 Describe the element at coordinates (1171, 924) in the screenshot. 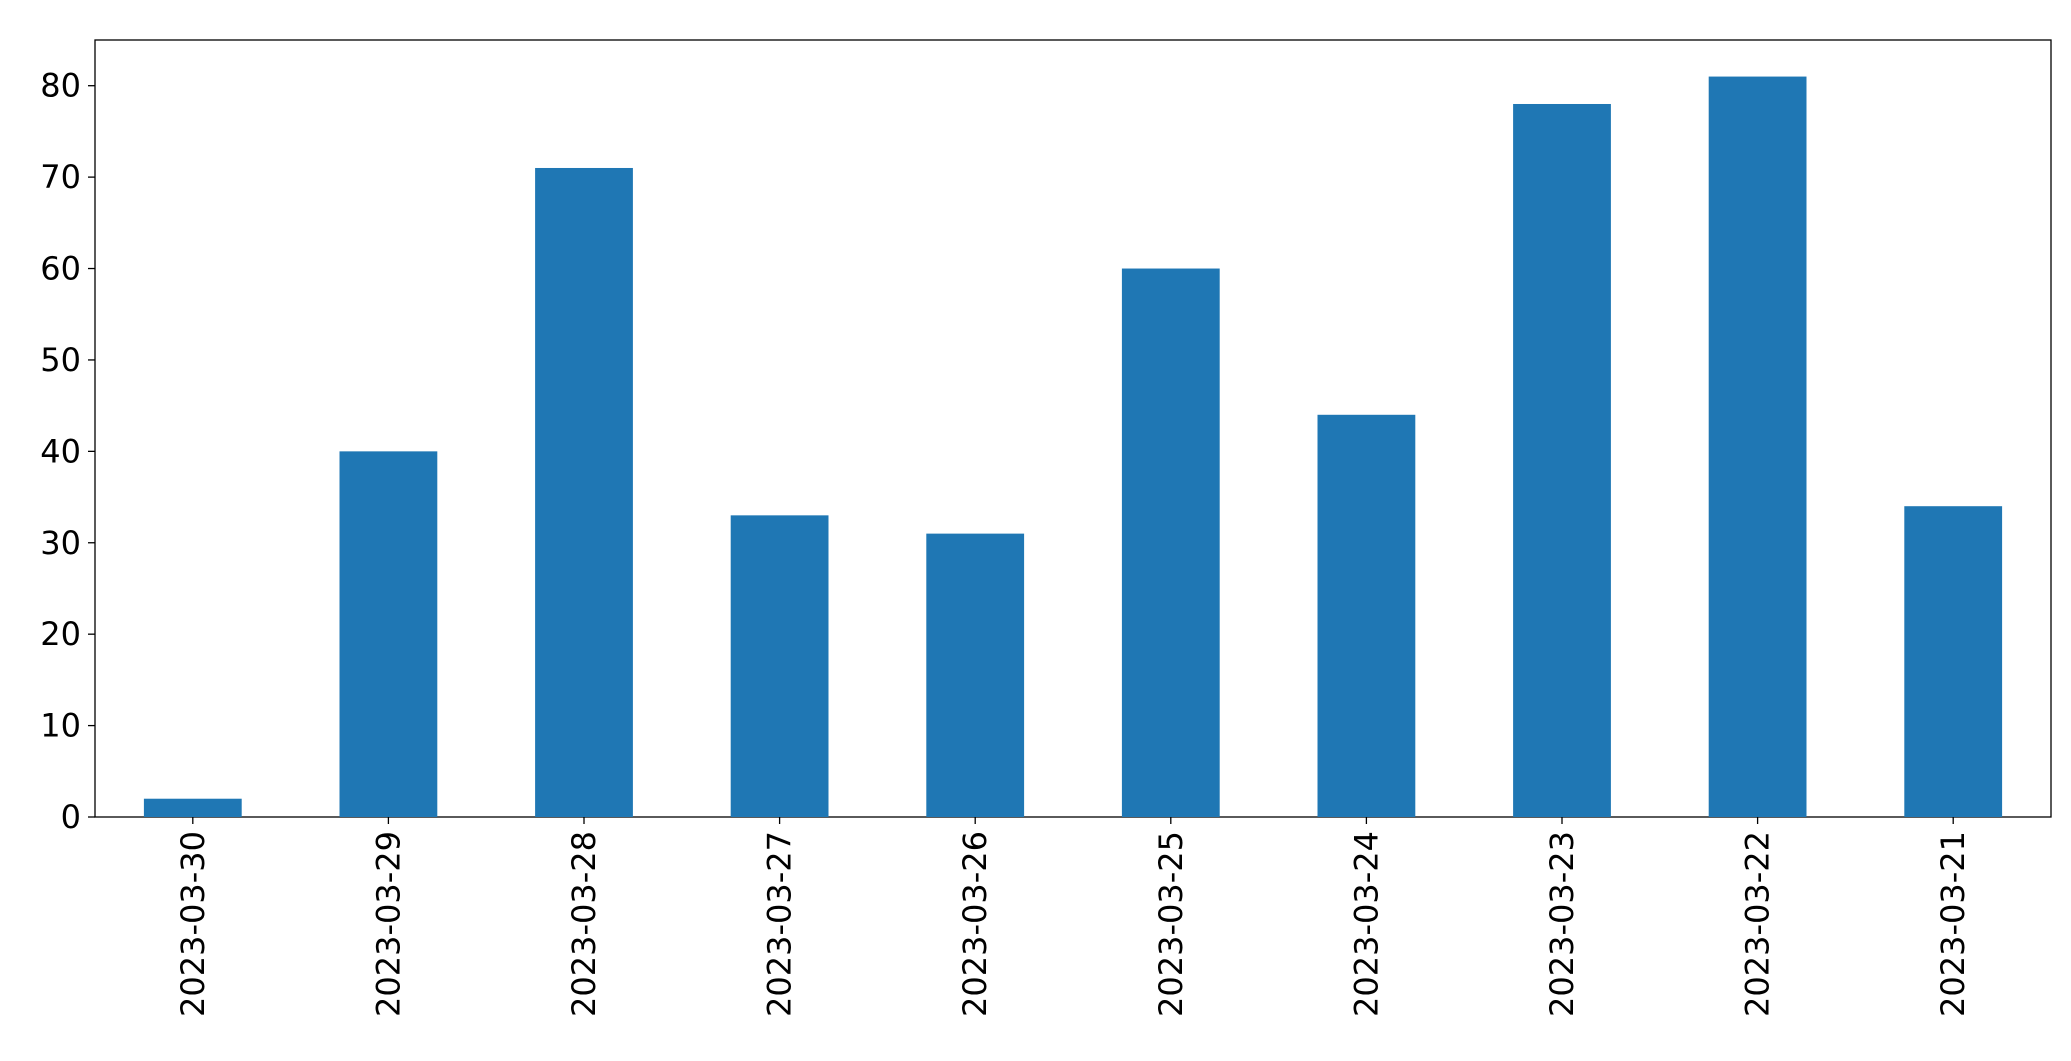

I see `x-tick-label: 2023-03-25` at that location.